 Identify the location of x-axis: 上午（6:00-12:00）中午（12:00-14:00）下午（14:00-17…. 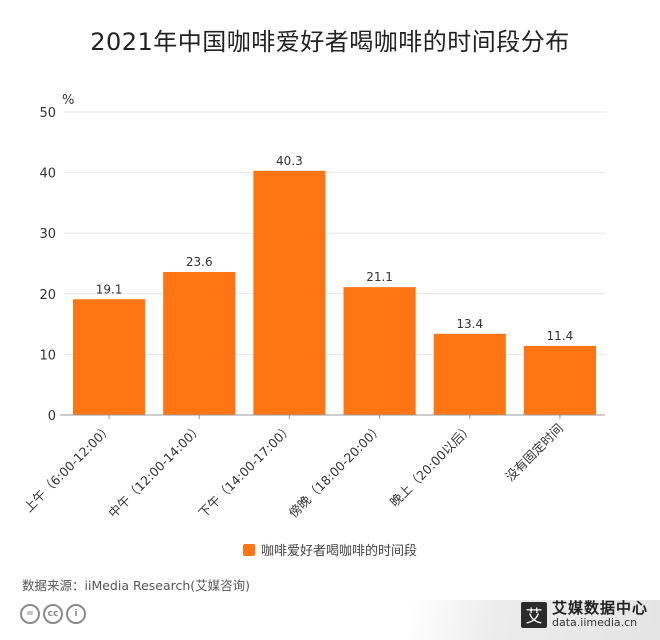
(313, 467).